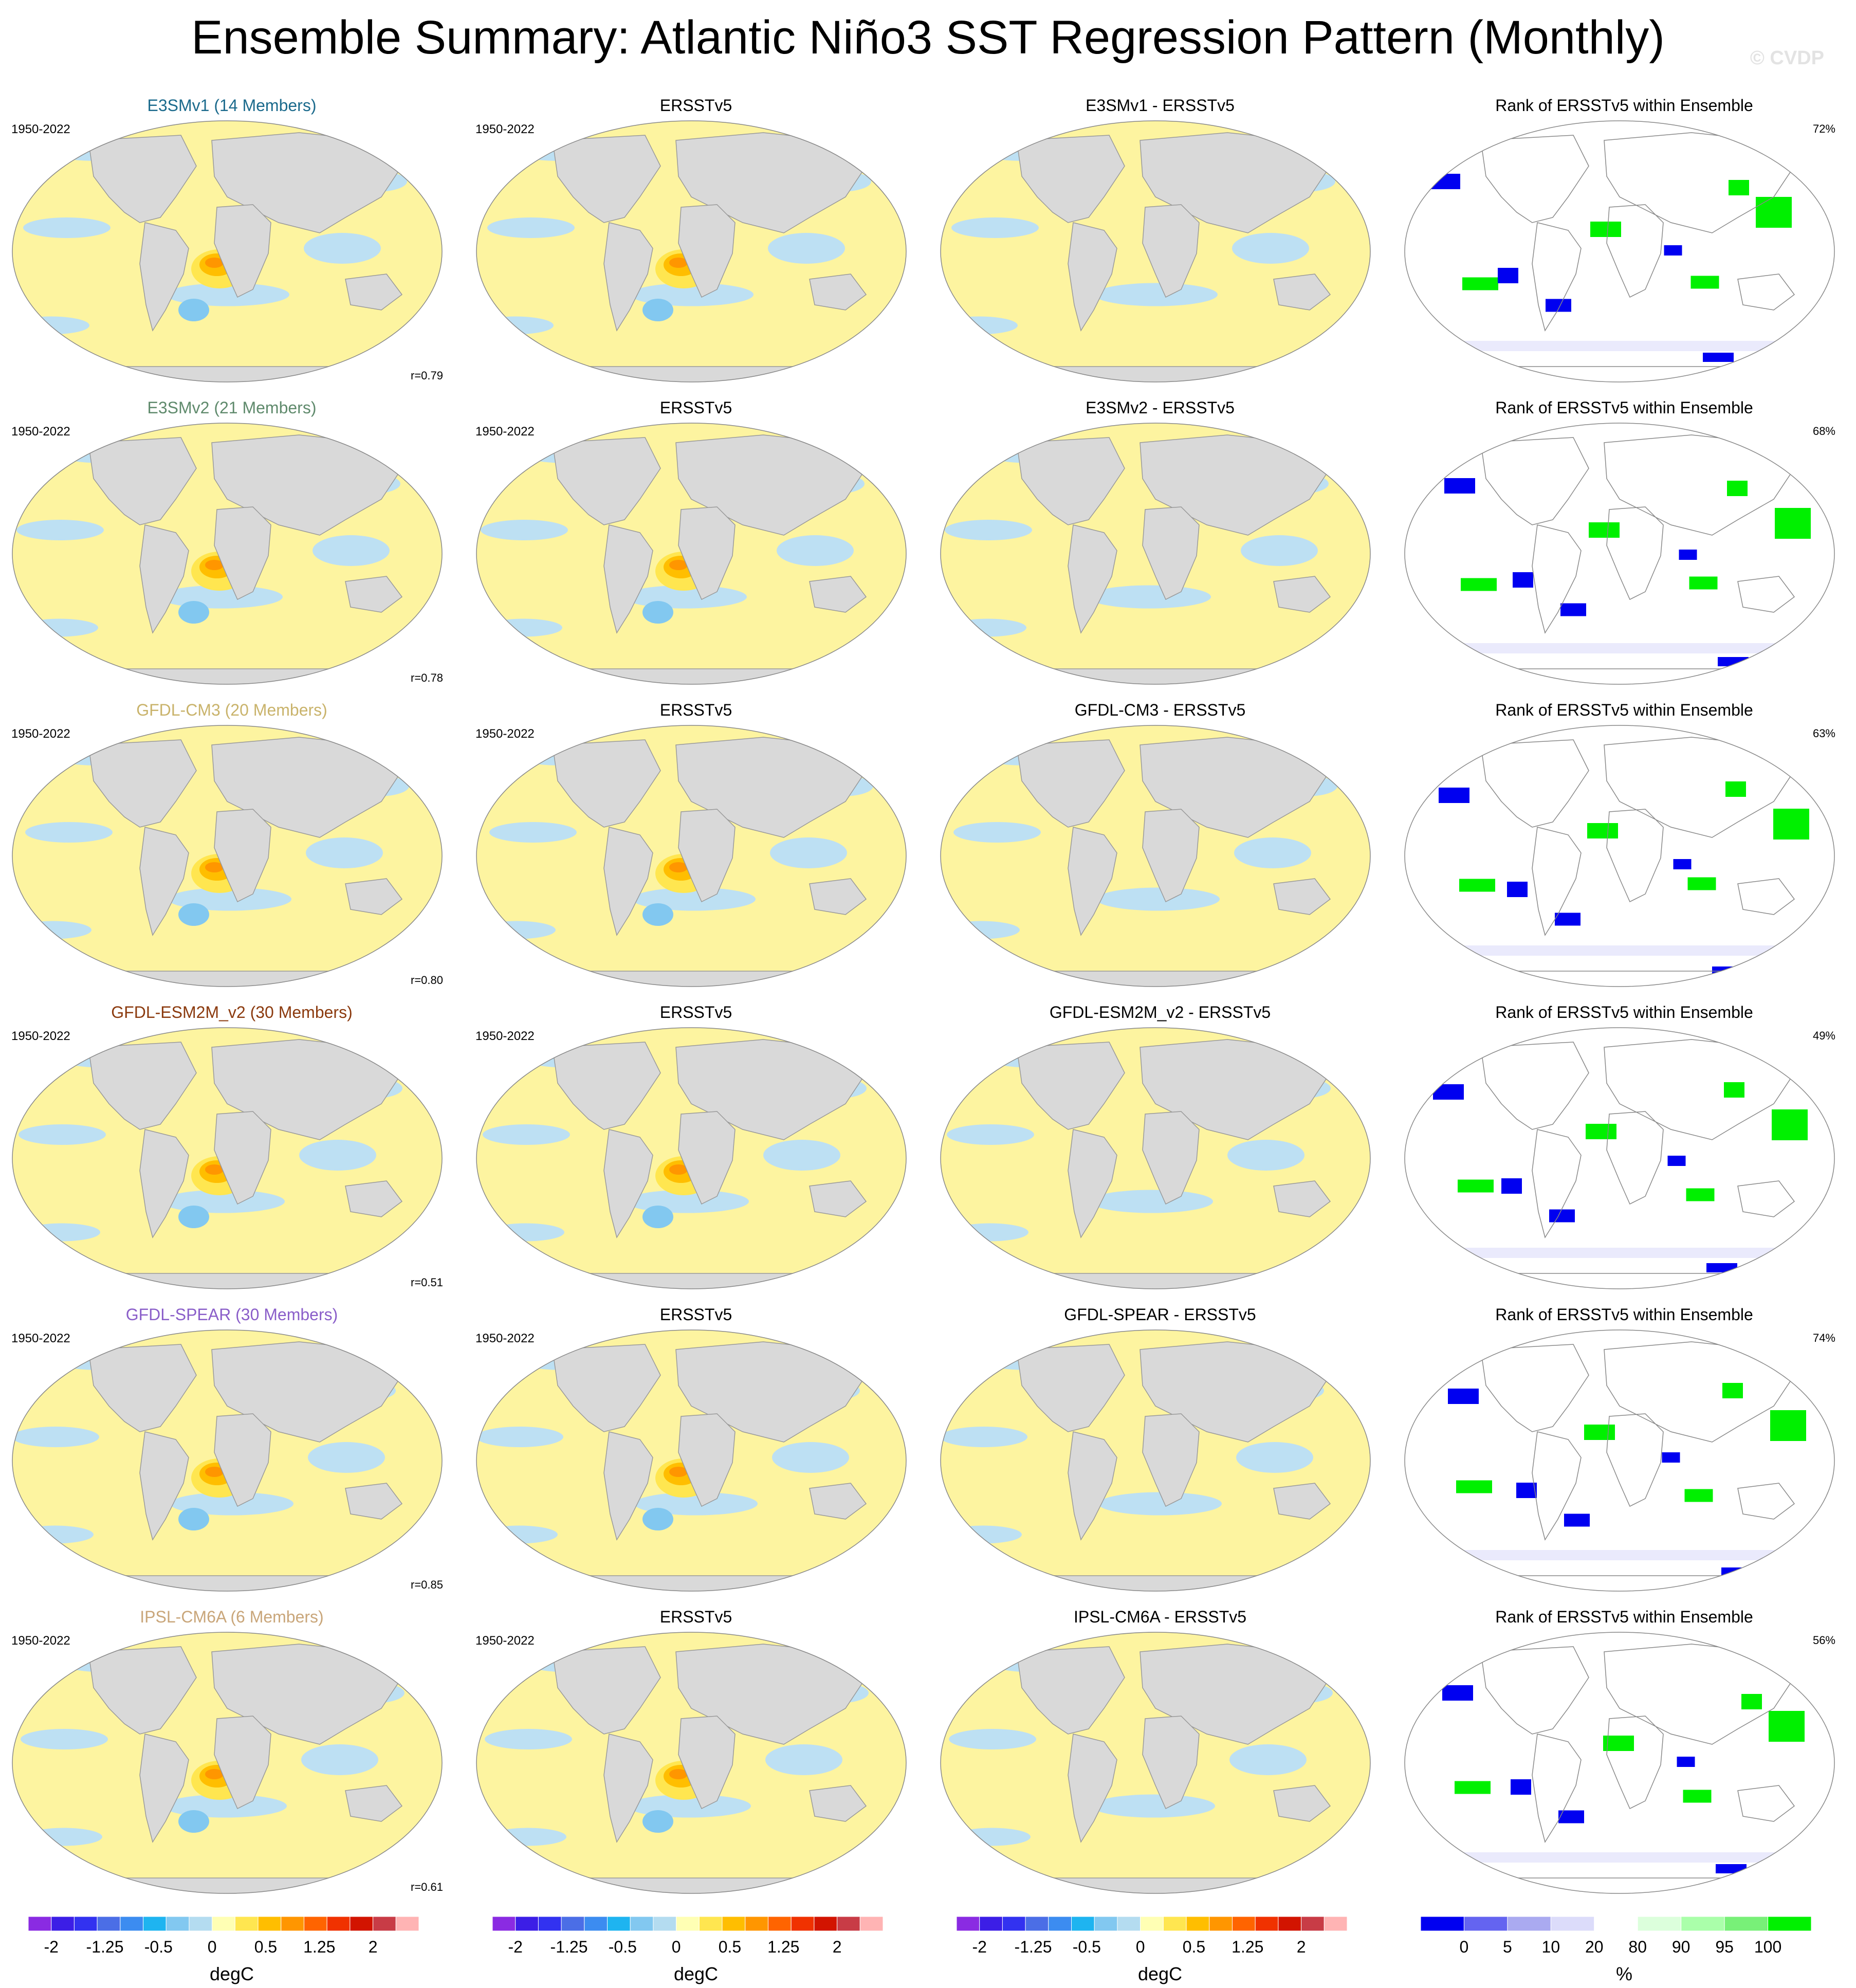 The width and height of the screenshot is (1856, 1988). I want to click on colorbar-tick-label: 100, so click(1767, 1947).